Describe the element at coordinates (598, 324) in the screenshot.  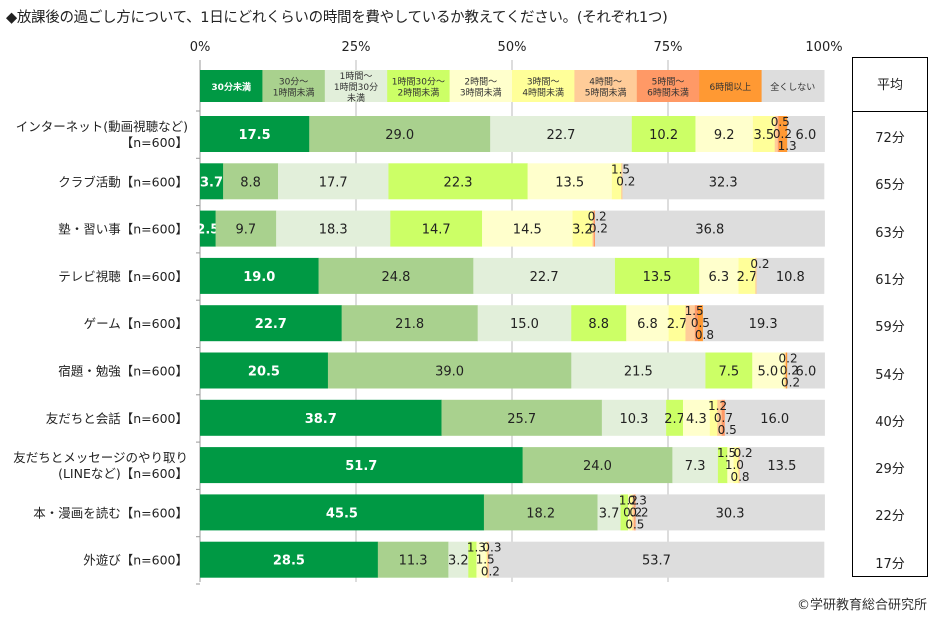
I see `data-label: 8.8` at that location.